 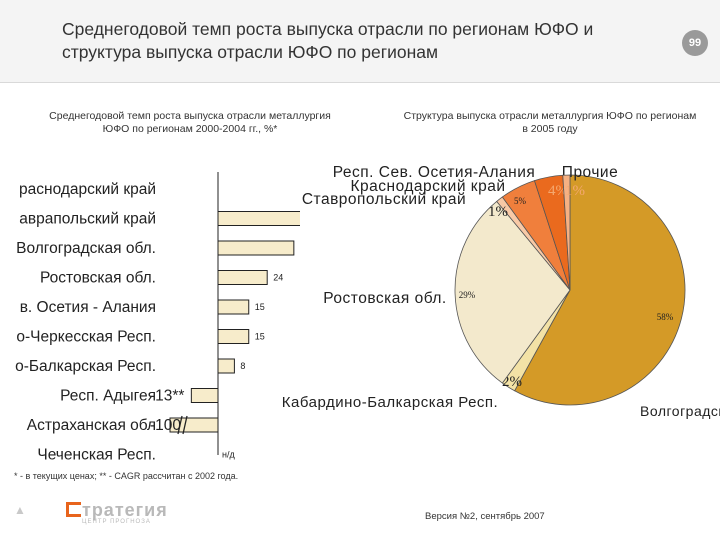 I want to click on bar-category-label: о-Черкесская Респ., so click(x=86, y=337).